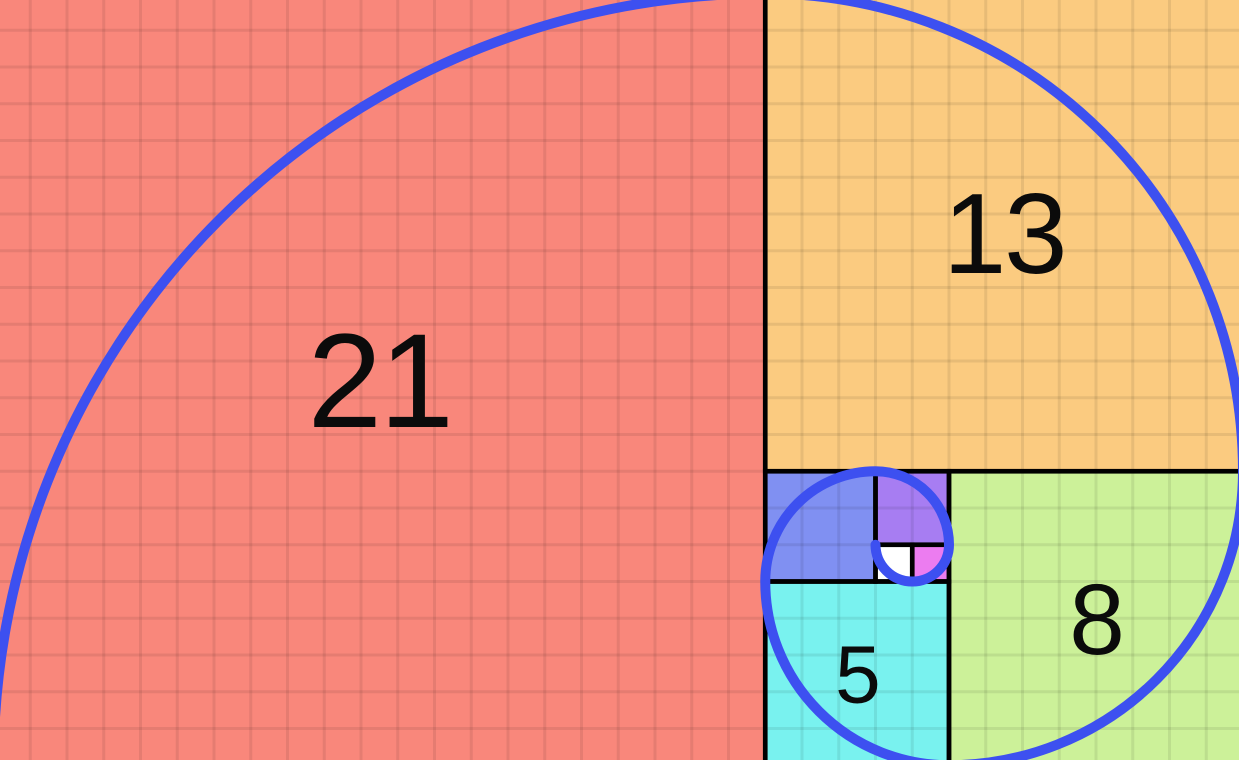  I want to click on square-13-label: 13, so click(1004, 234).